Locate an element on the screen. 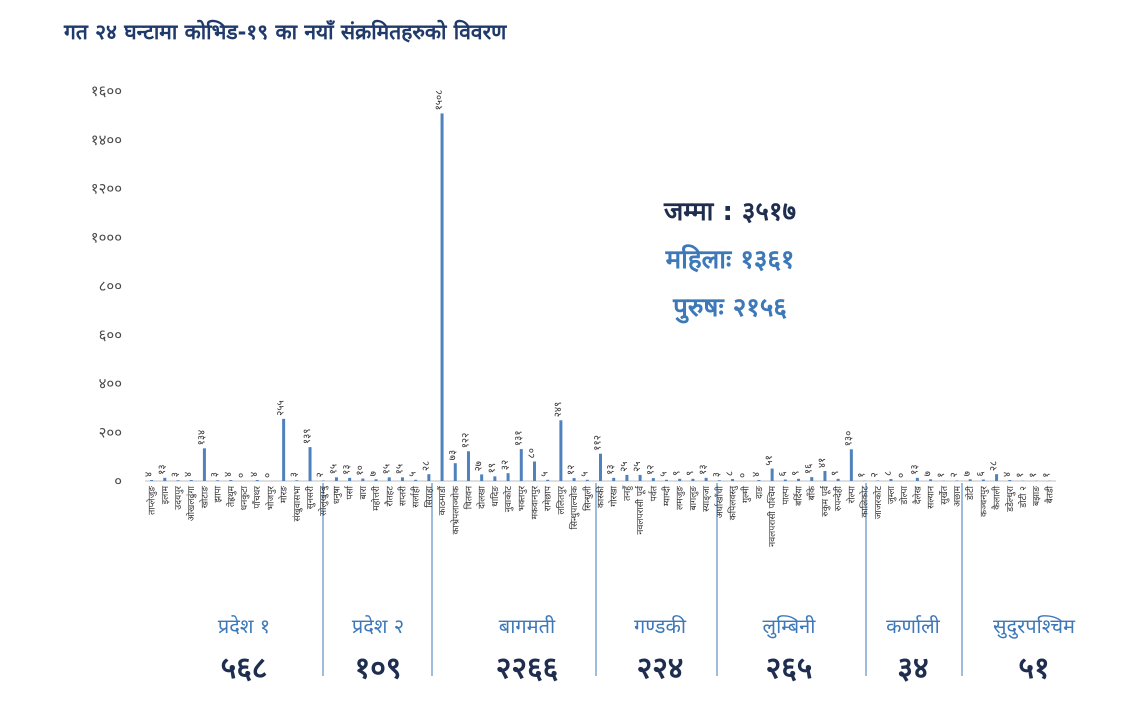 This screenshot has width=1138, height=724. y-tick-label: २०० is located at coordinates (110, 432).